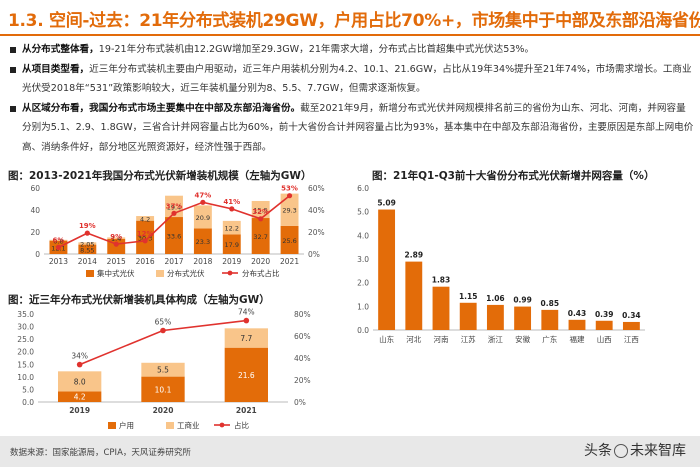  What do you see at coordinates (174, 206) in the screenshot?
I see `share-label: 37%` at bounding box center [174, 206].